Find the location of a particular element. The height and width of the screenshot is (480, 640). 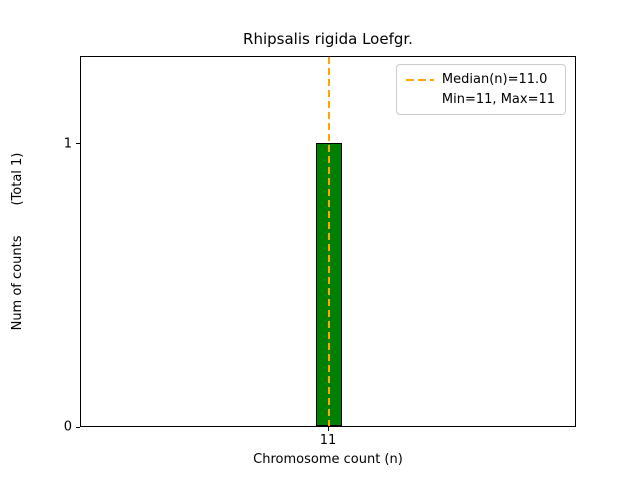

y-tick-label-1: 1 is located at coordinates (67, 144).